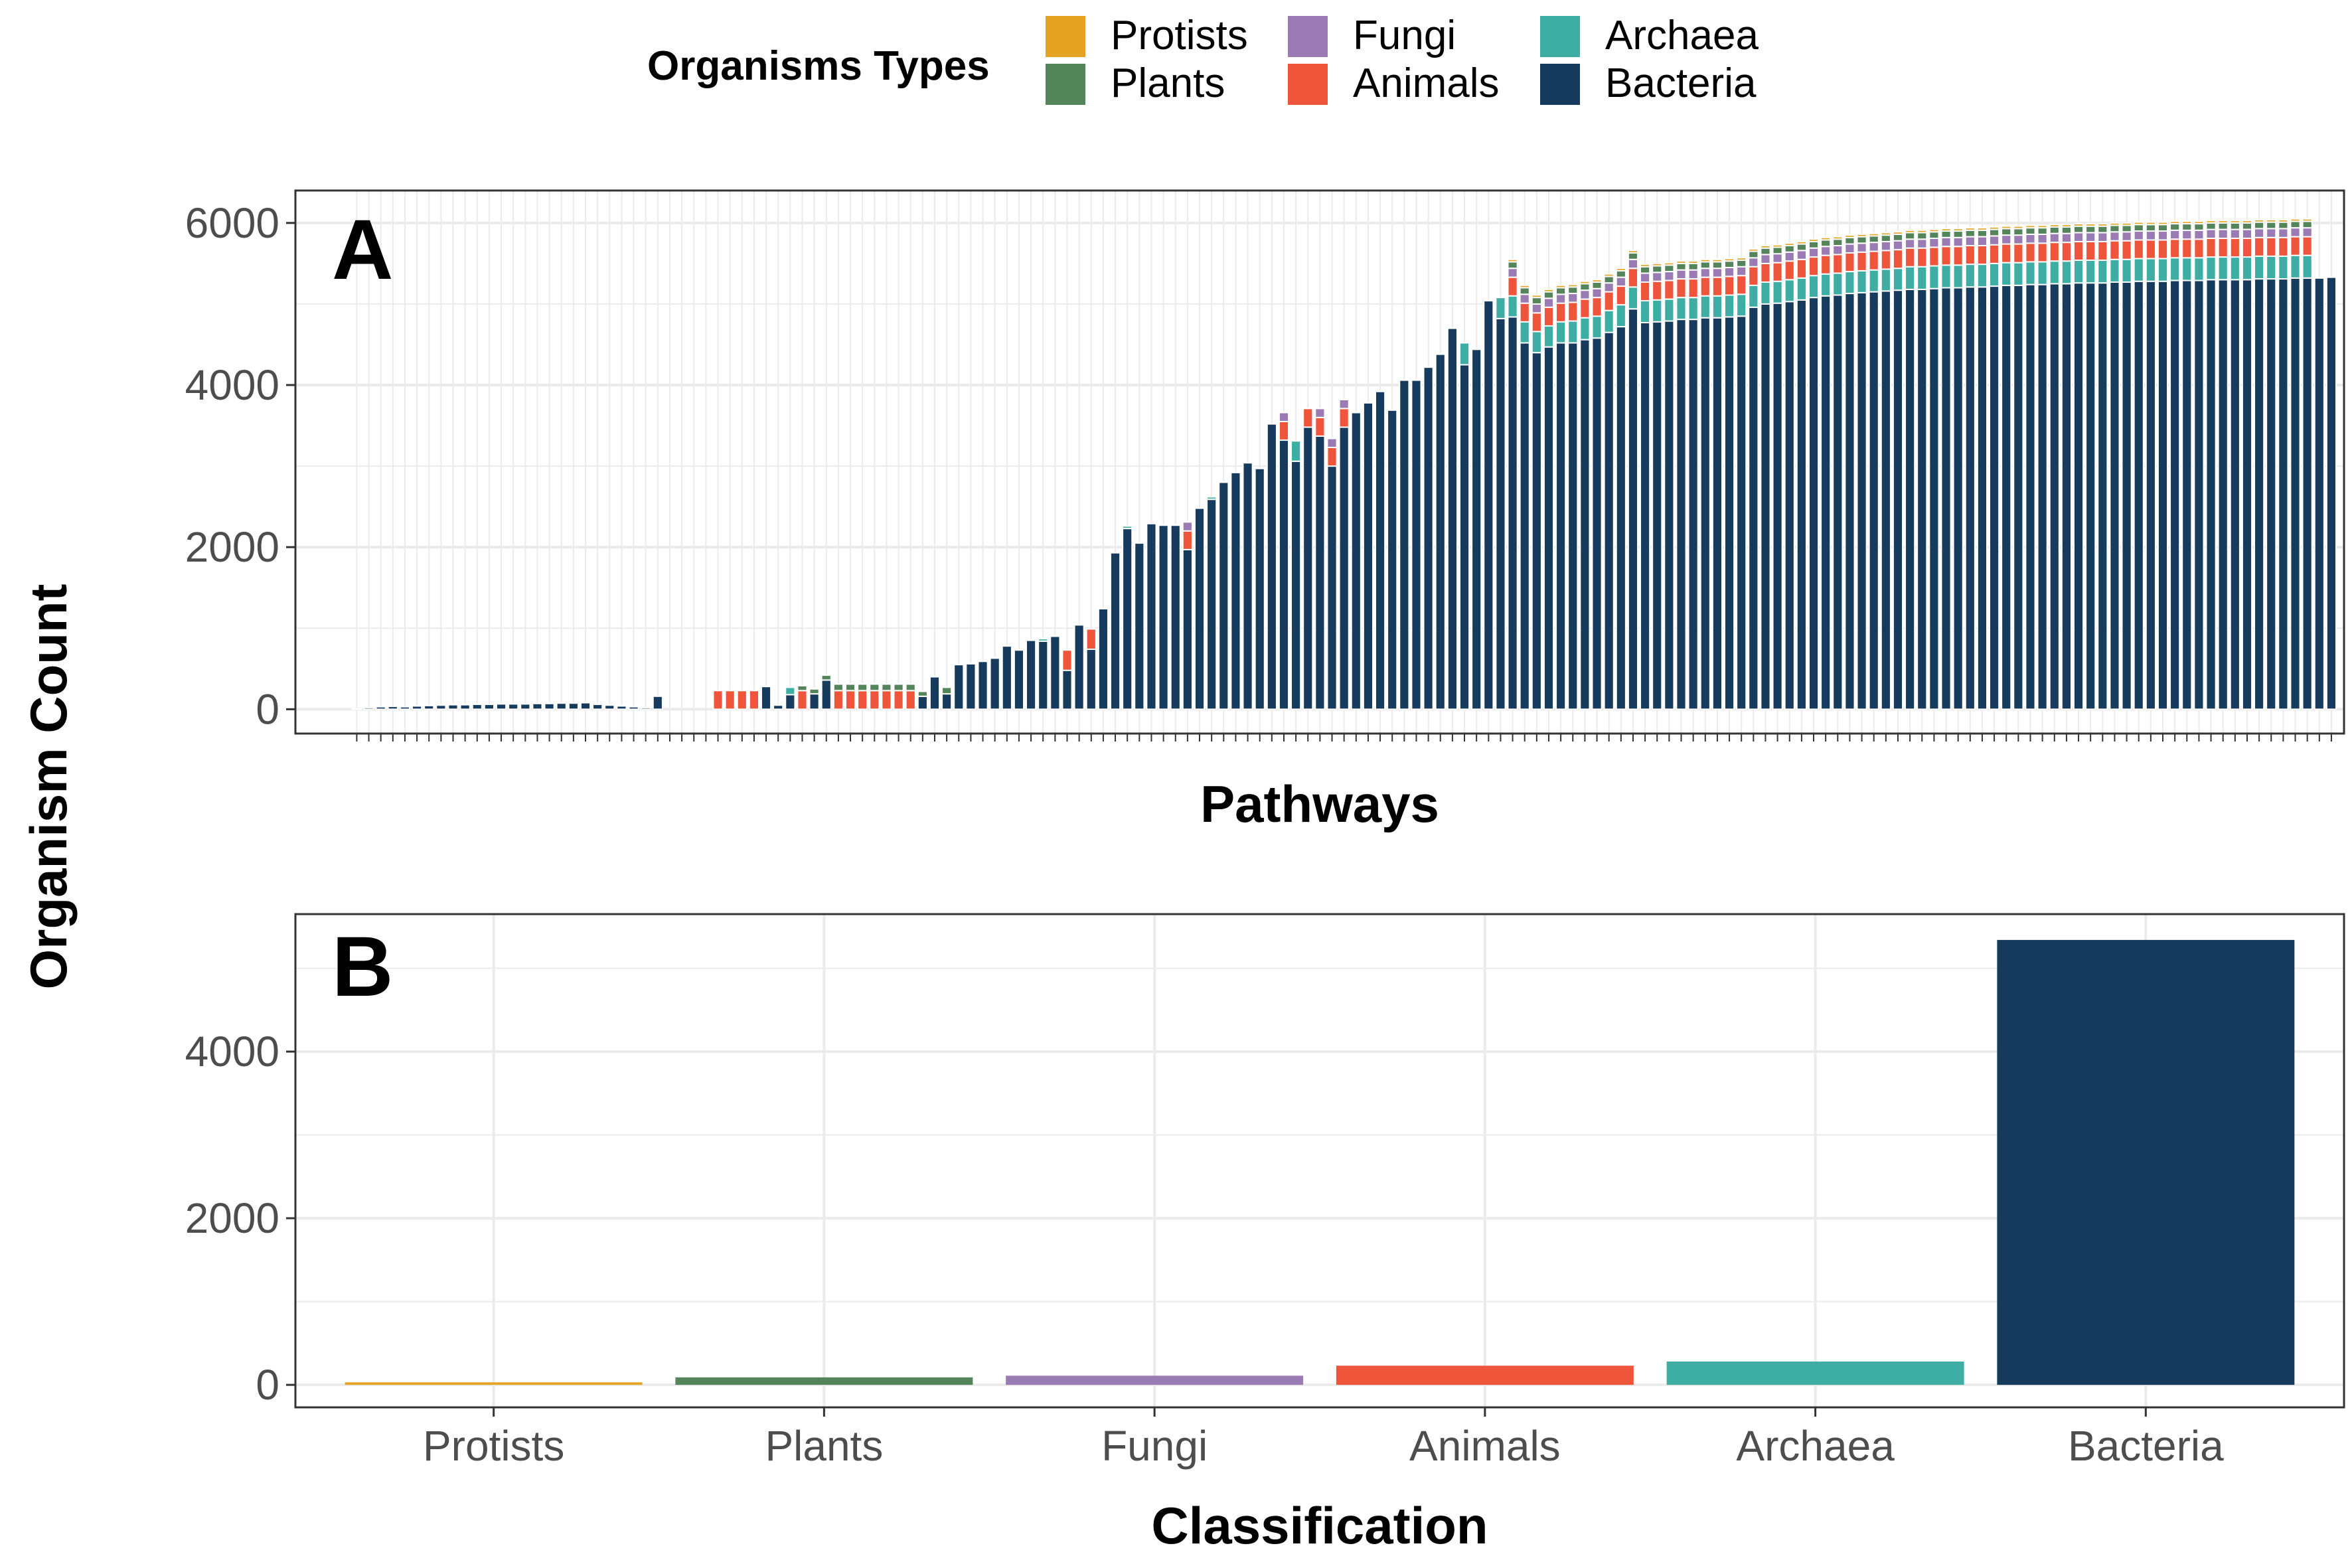 Image resolution: width=2352 pixels, height=1568 pixels. I want to click on panel-b-y-axis: 0 2000 4000, so click(240, 1219).